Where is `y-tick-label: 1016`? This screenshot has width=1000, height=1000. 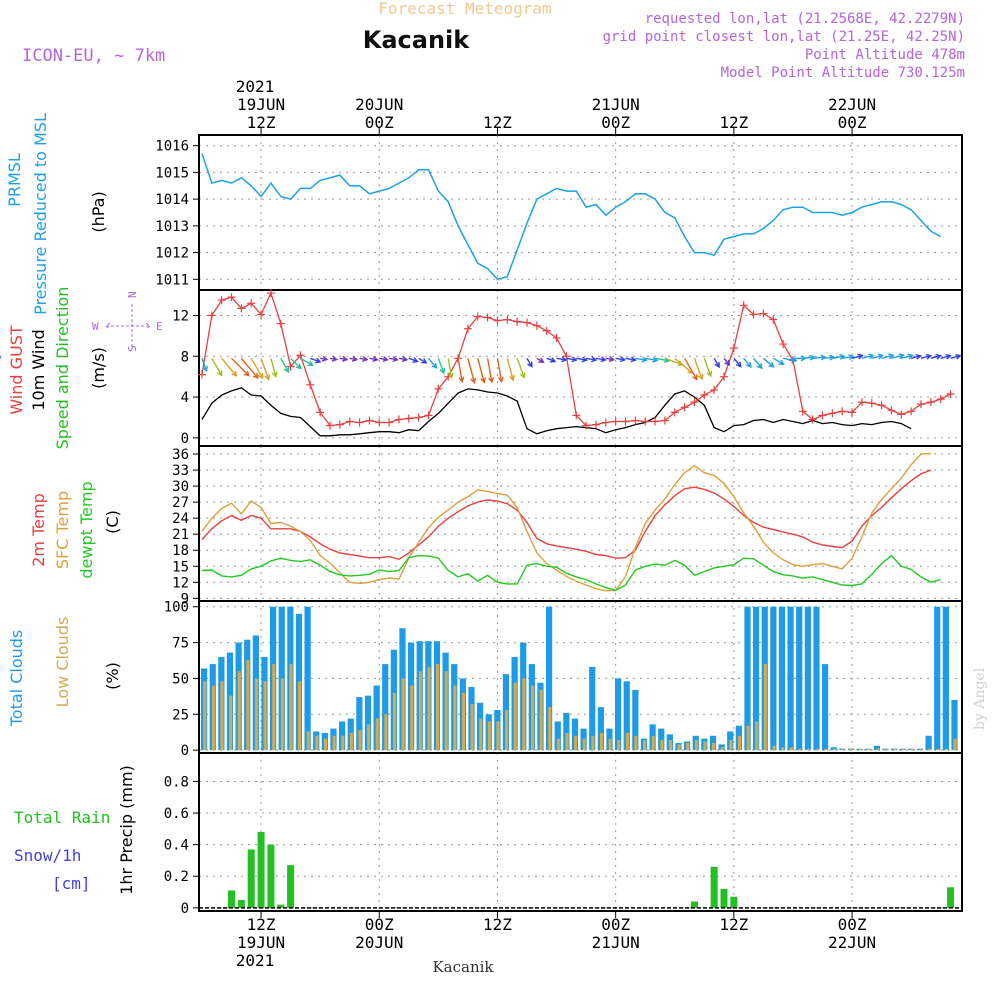
y-tick-label: 1016 is located at coordinates (172, 147).